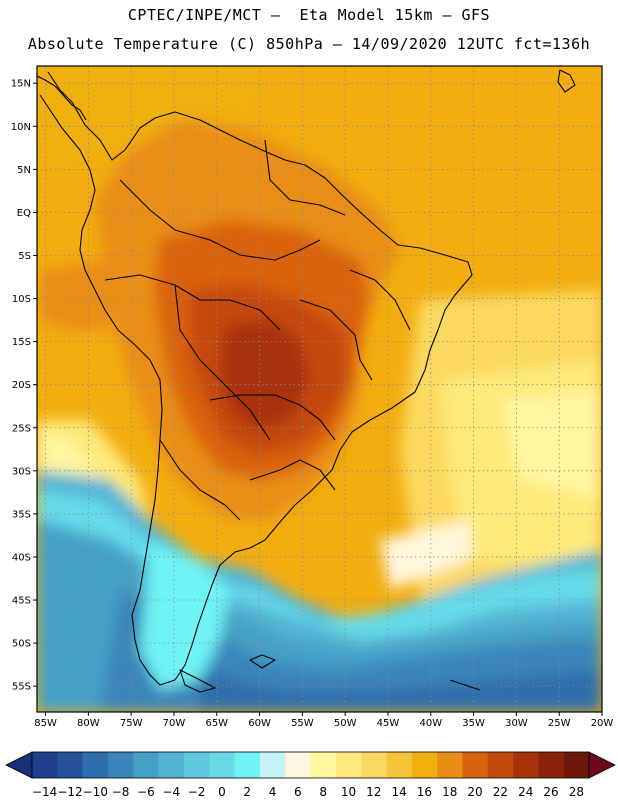 Image resolution: width=618 pixels, height=800 pixels. I want to click on colorbar-label: 20, so click(474, 792).